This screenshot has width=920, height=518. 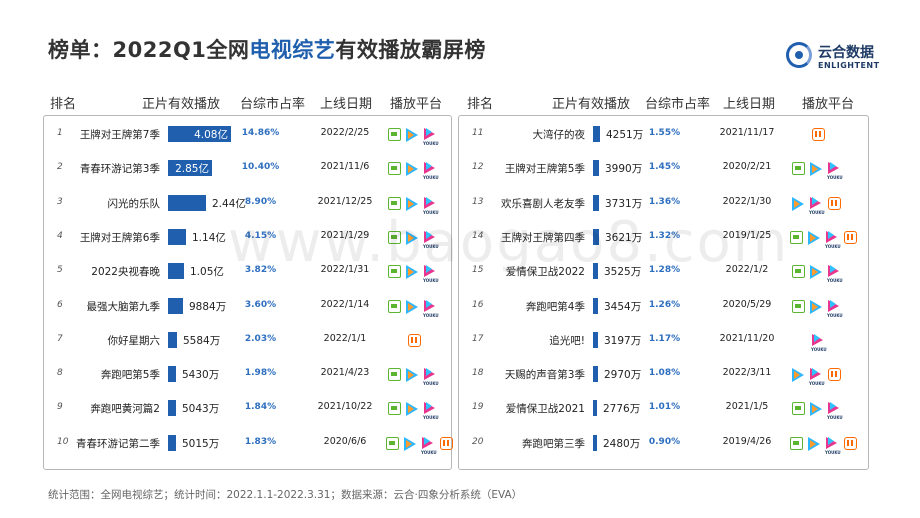 What do you see at coordinates (478, 167) in the screenshot?
I see `rank-number: 12` at bounding box center [478, 167].